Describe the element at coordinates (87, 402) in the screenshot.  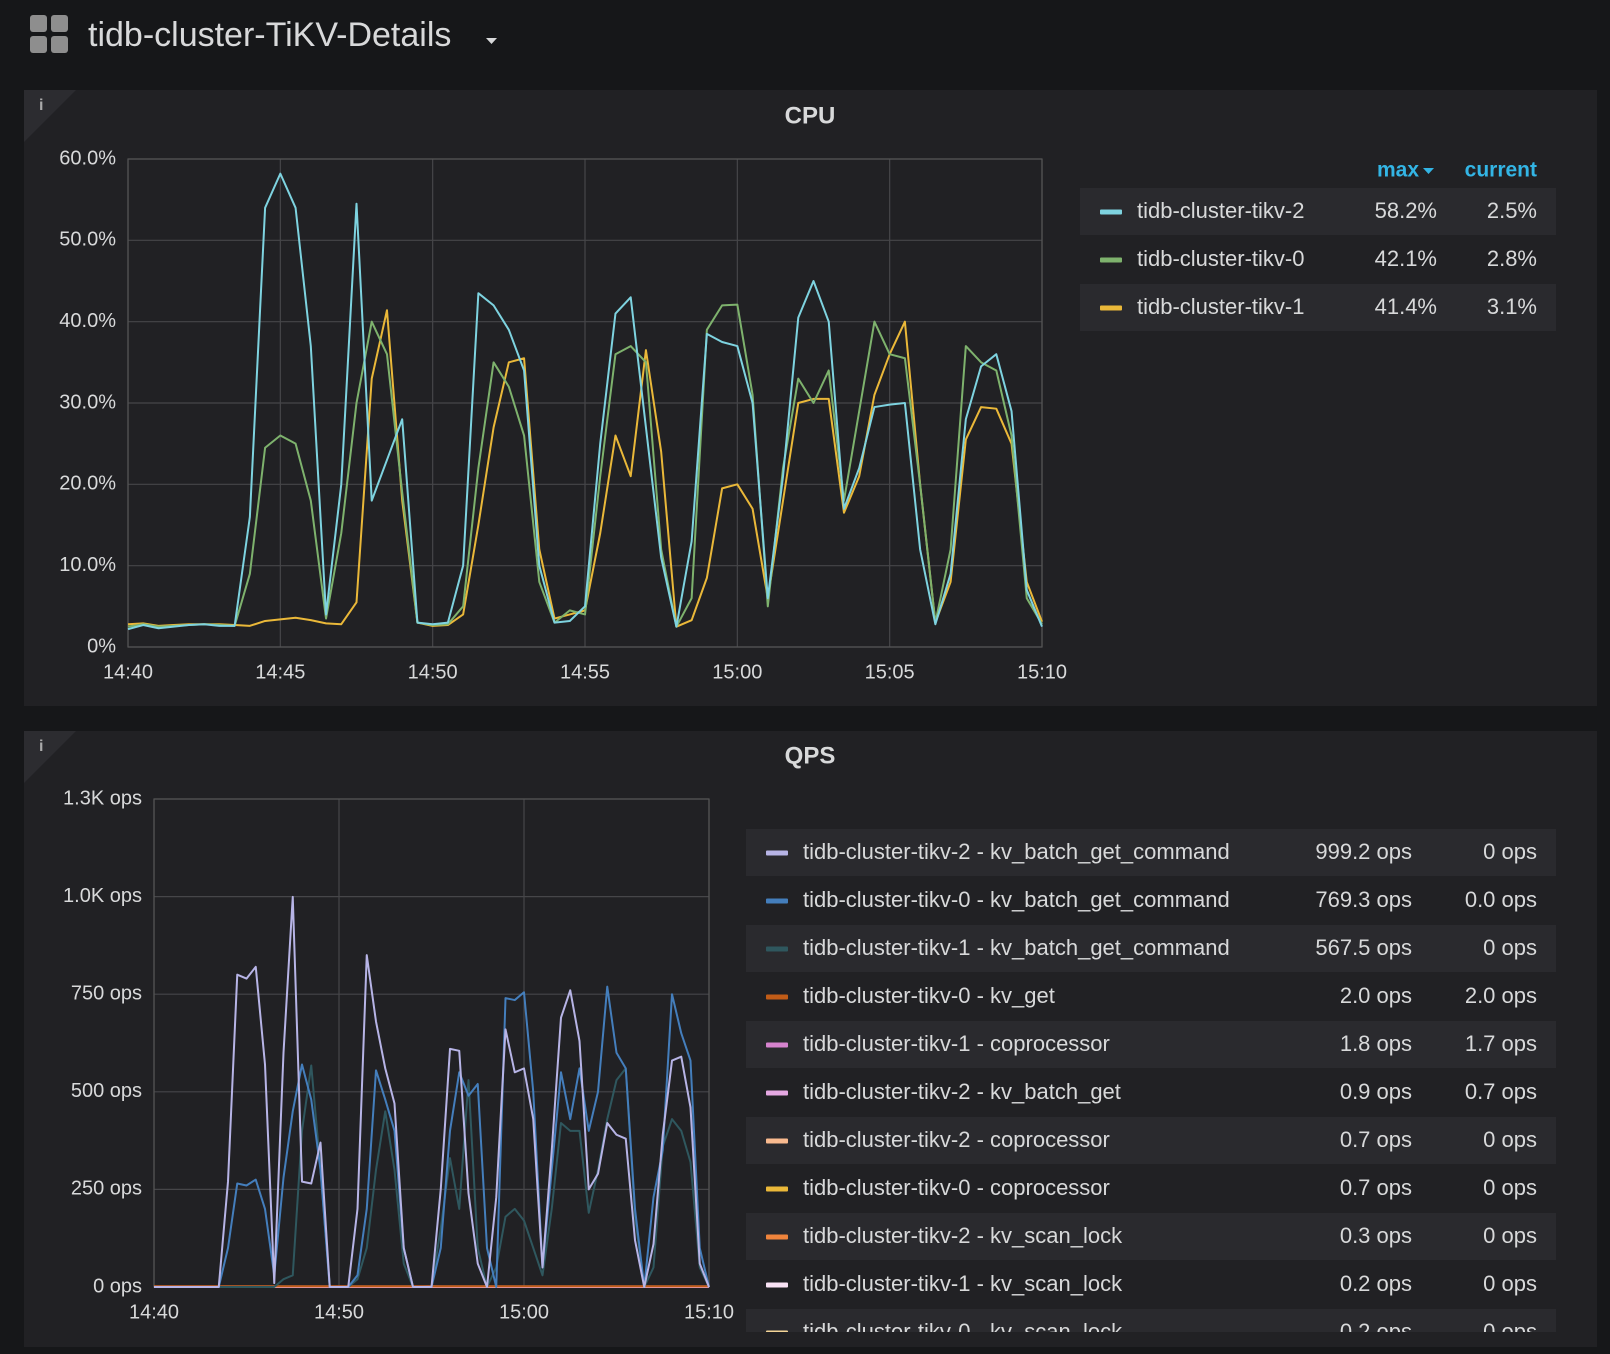
I see `y-tick-label: 30.0%` at that location.